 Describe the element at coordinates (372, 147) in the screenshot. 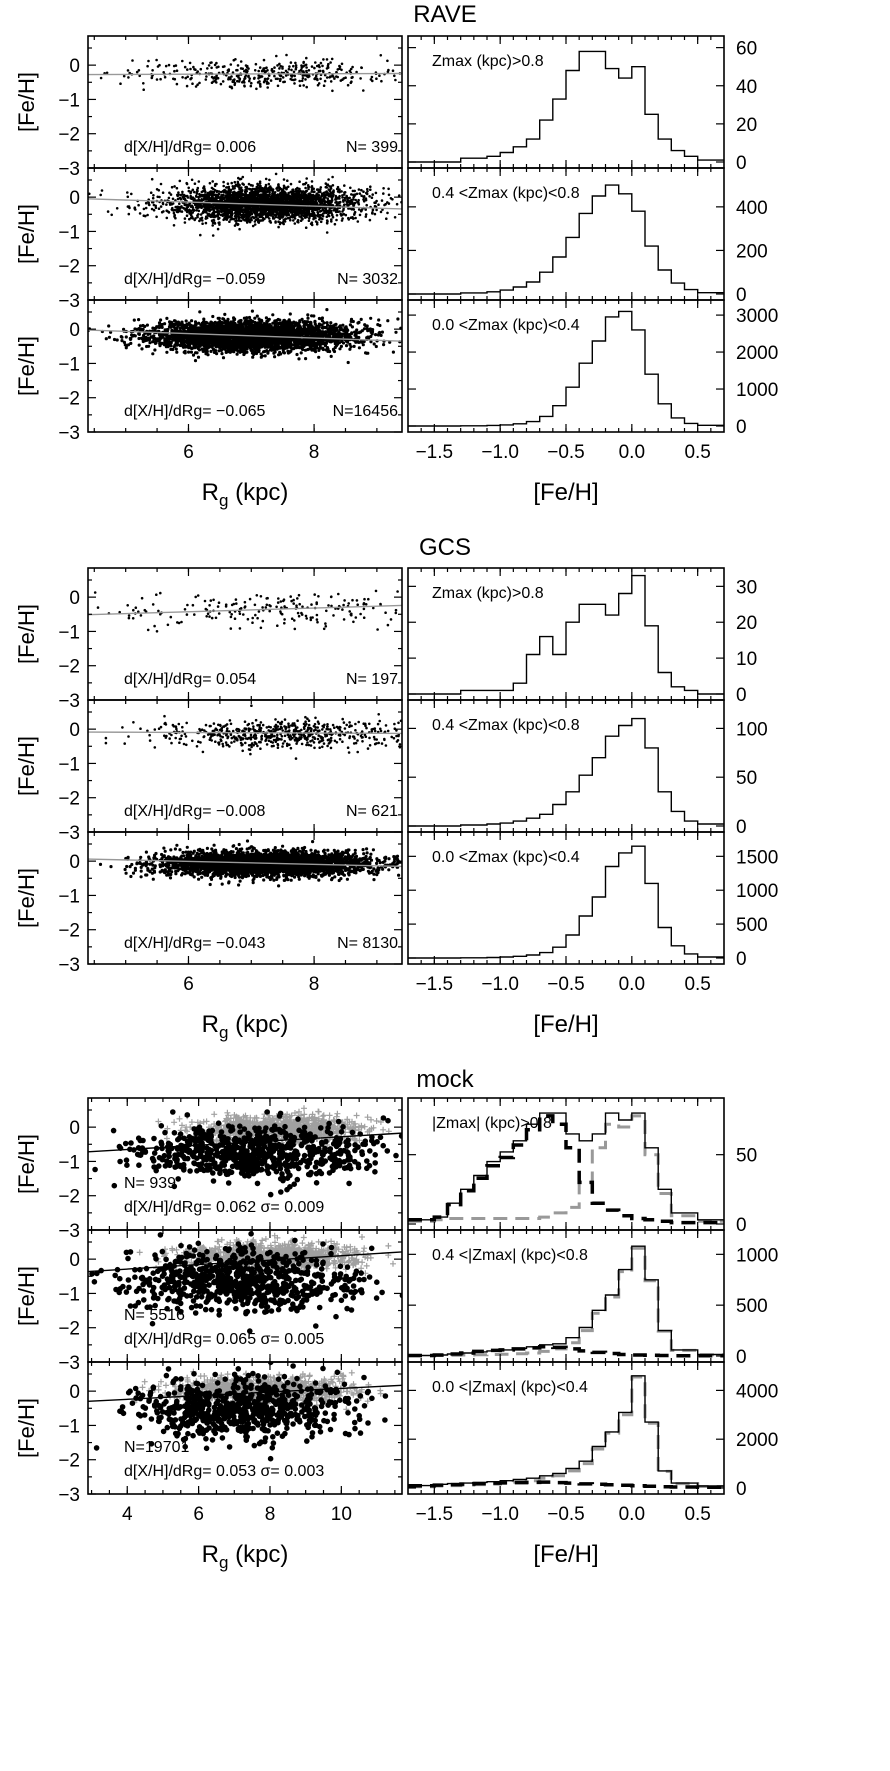

I see `n-label: N= 399` at that location.